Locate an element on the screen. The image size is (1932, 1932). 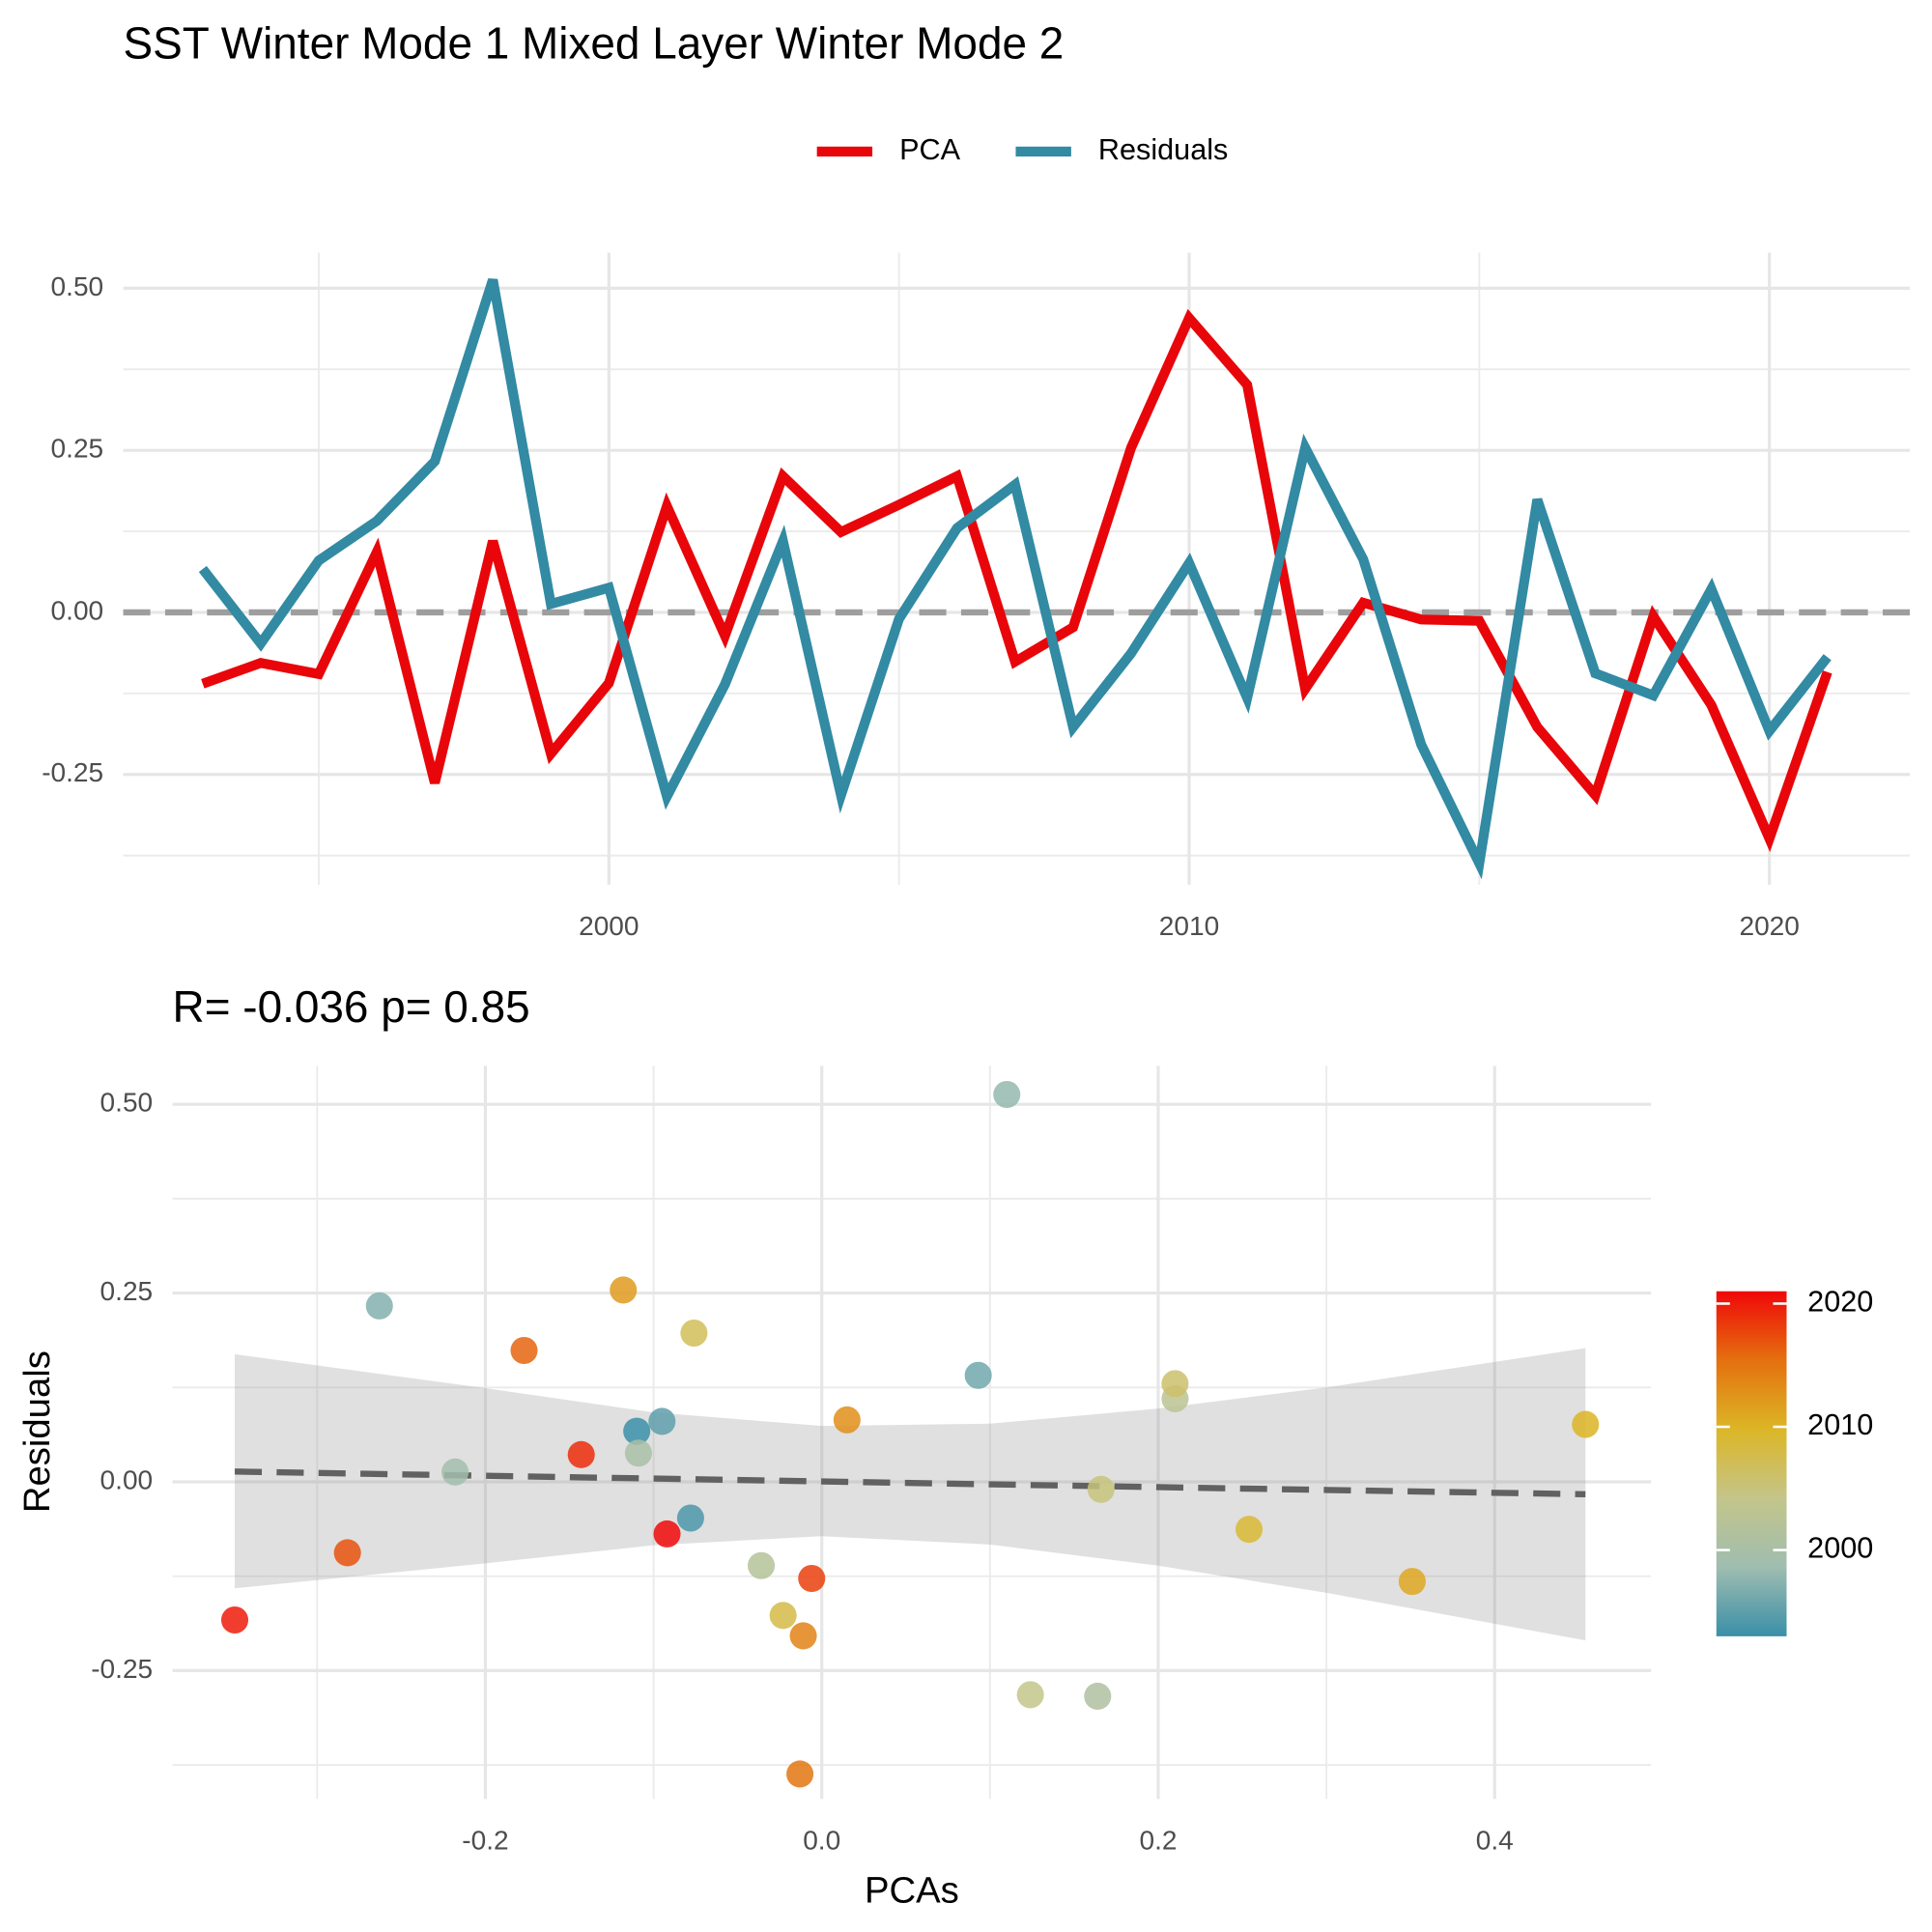
scatter-title: R= -0.036 p= 0.85 is located at coordinates (351, 1006).